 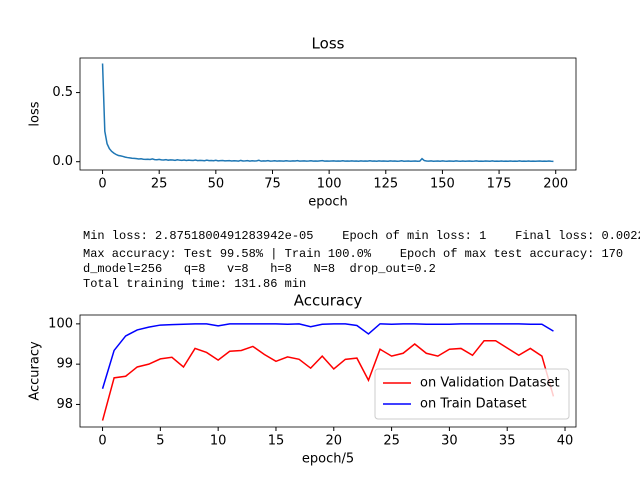 I want to click on x-tick-label: 5, so click(x=160, y=441).